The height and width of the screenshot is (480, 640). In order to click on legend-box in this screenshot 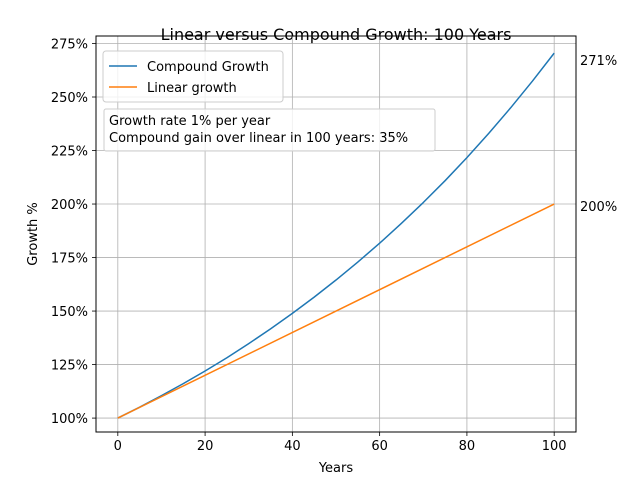, I will do `click(193, 76)`.